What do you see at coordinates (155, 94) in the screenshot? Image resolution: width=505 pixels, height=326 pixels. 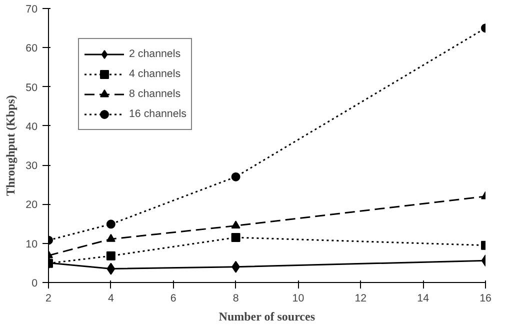 I see `legend-label: 8 channels` at bounding box center [155, 94].